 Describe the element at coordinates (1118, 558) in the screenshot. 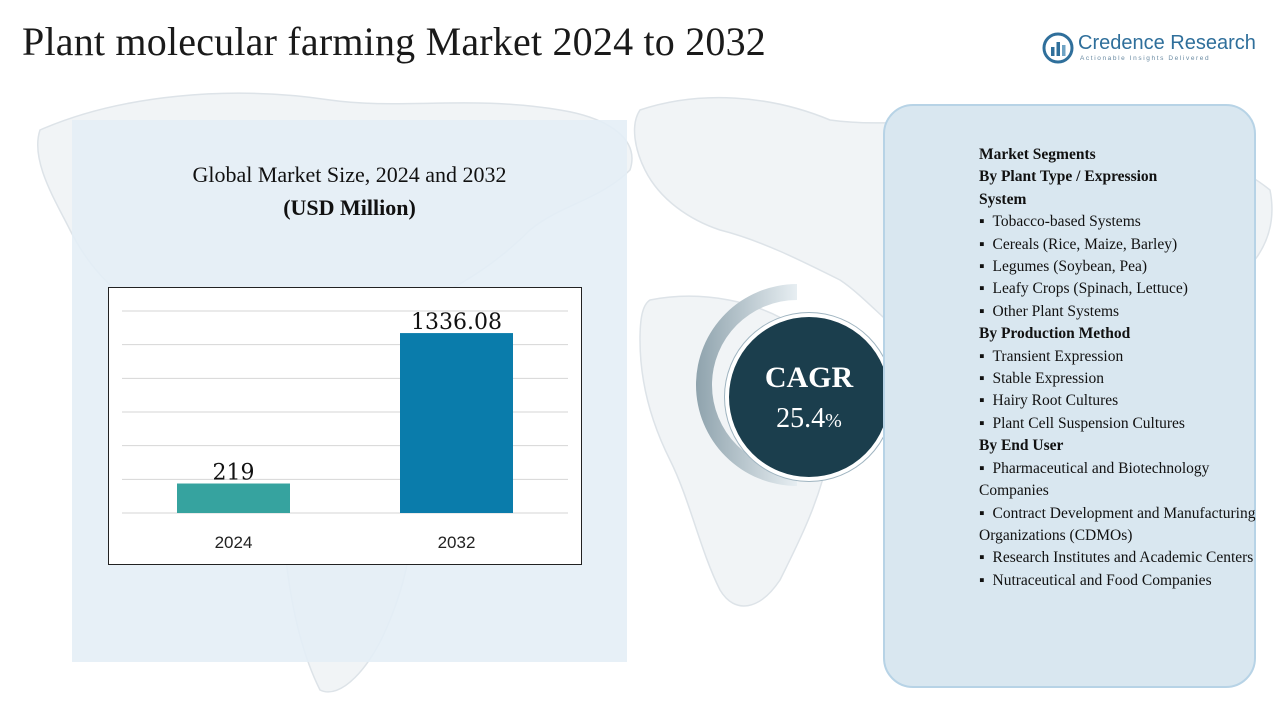

I see `segment-item: Research Institutes and Academic Centers` at that location.